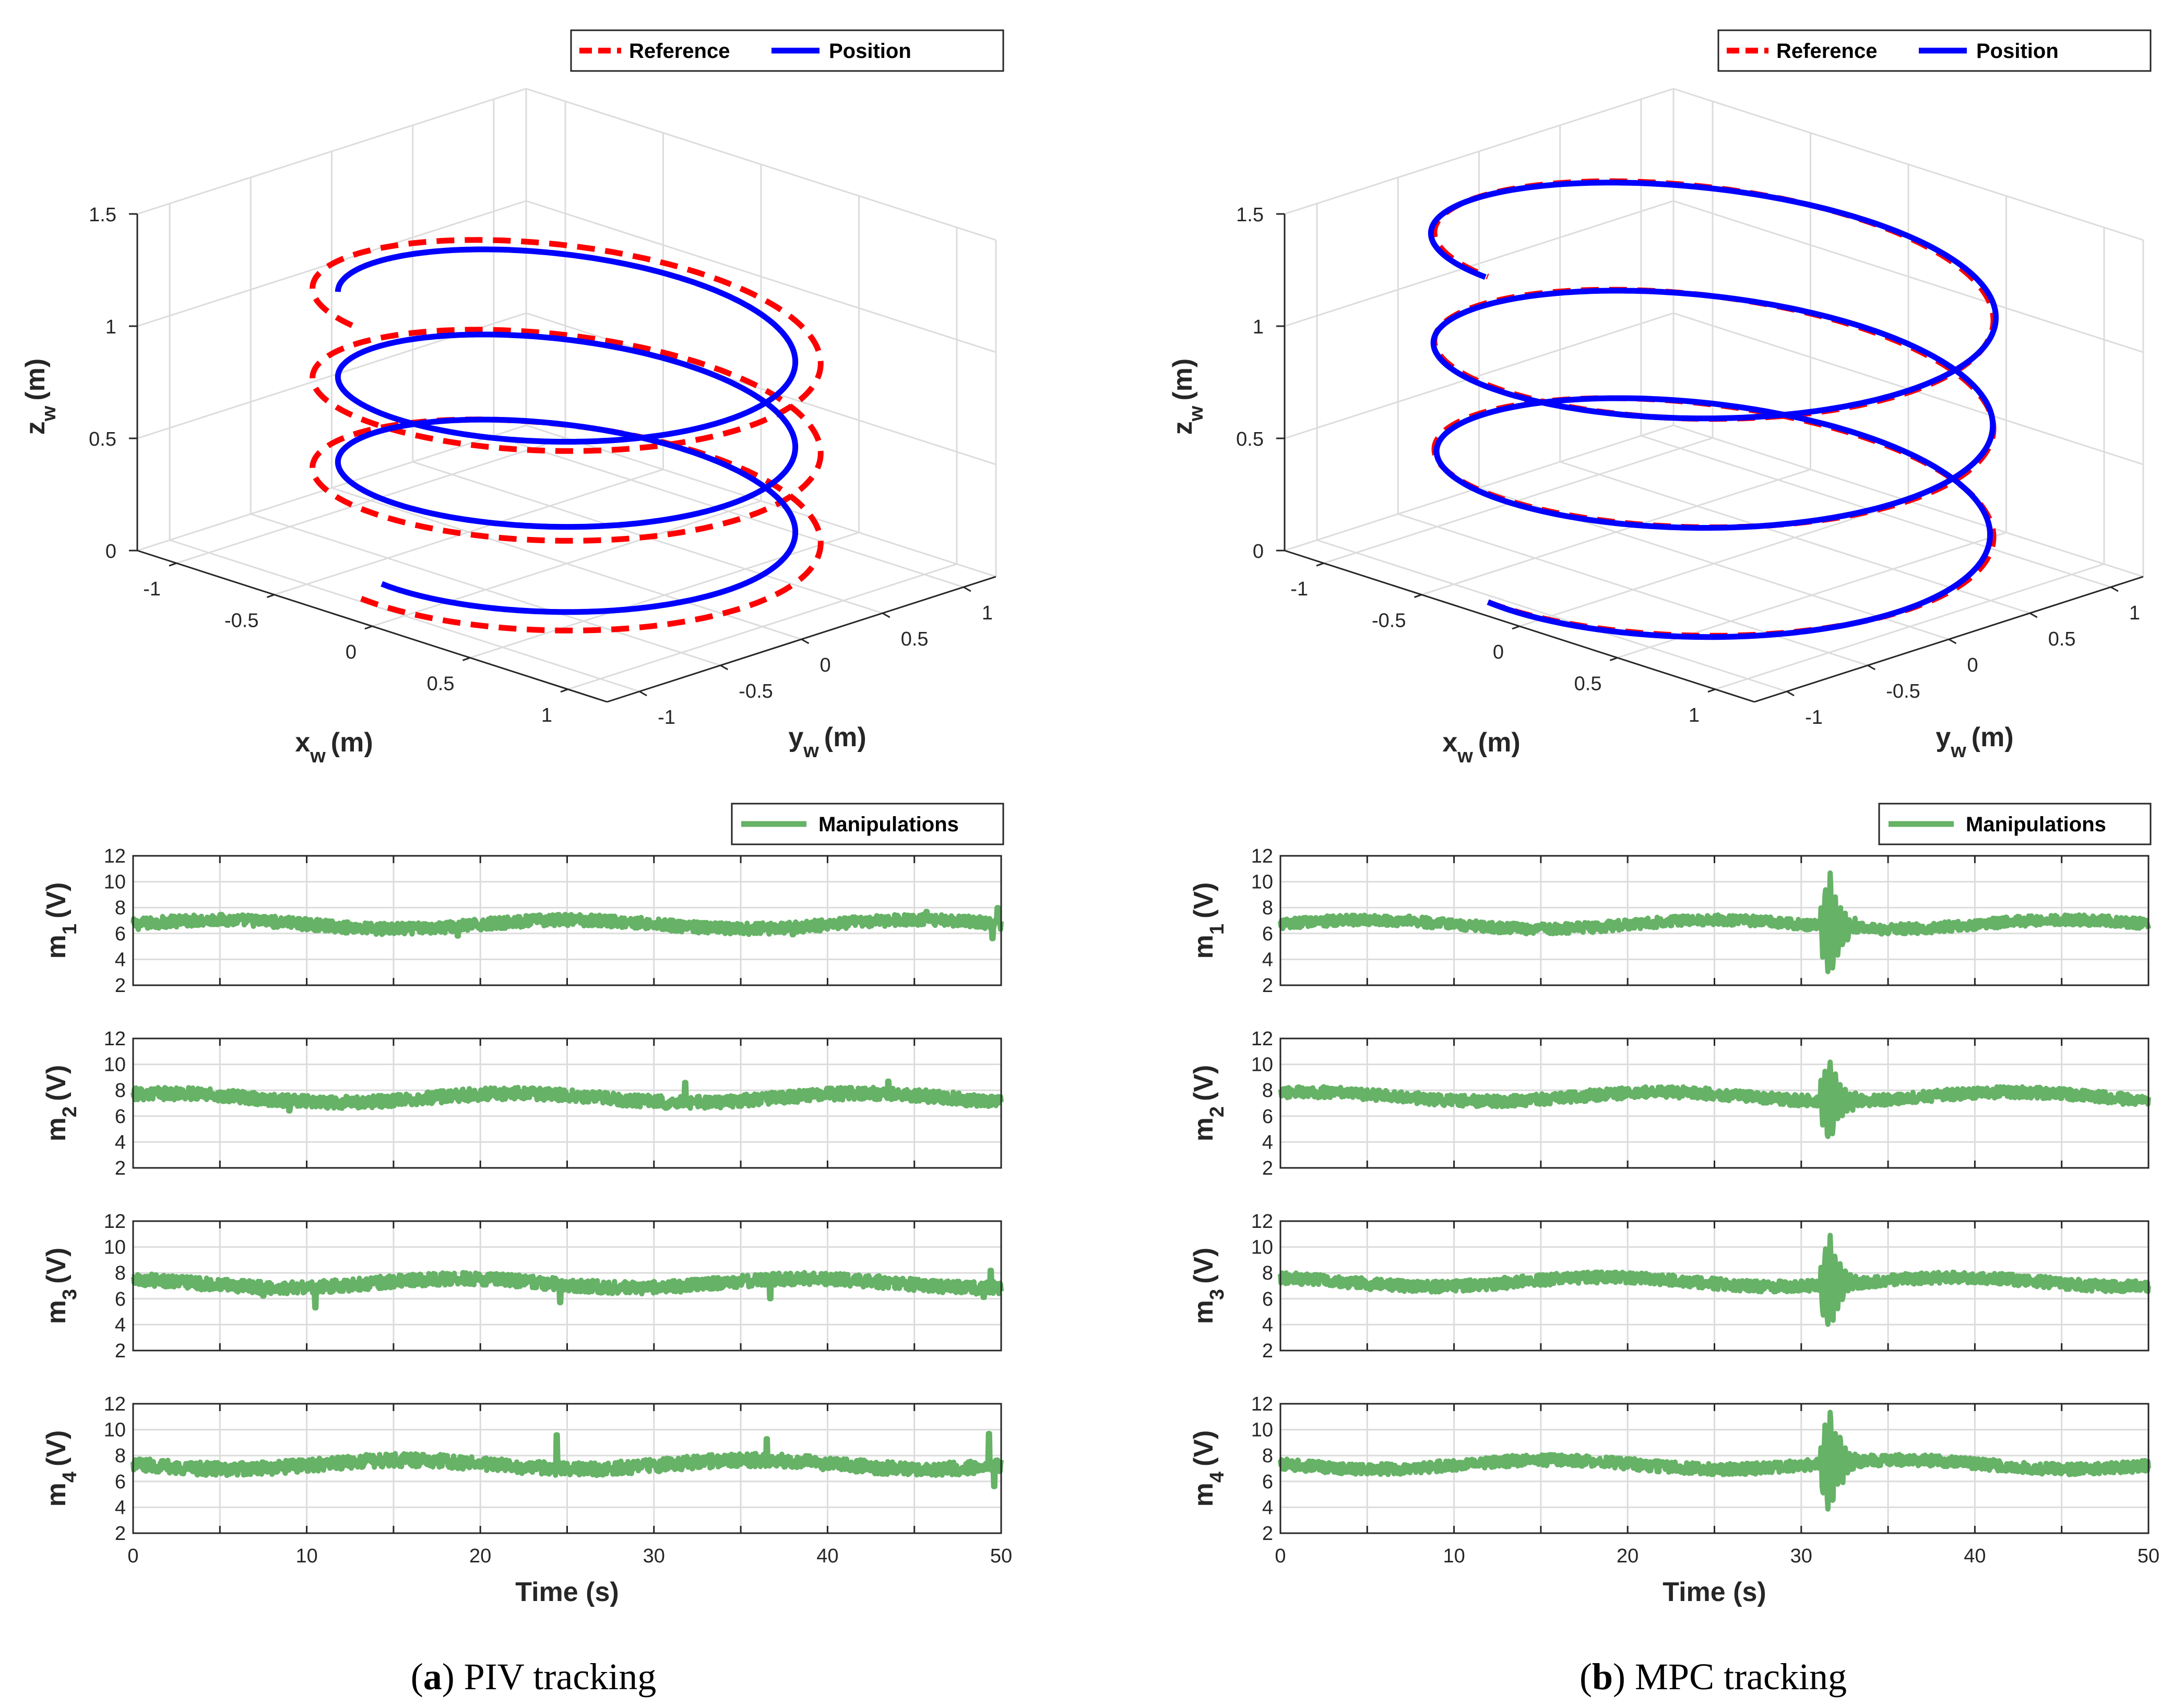  Describe the element at coordinates (561, 1677) in the screenshot. I see `caption-a-text: PIV tracking` at that location.